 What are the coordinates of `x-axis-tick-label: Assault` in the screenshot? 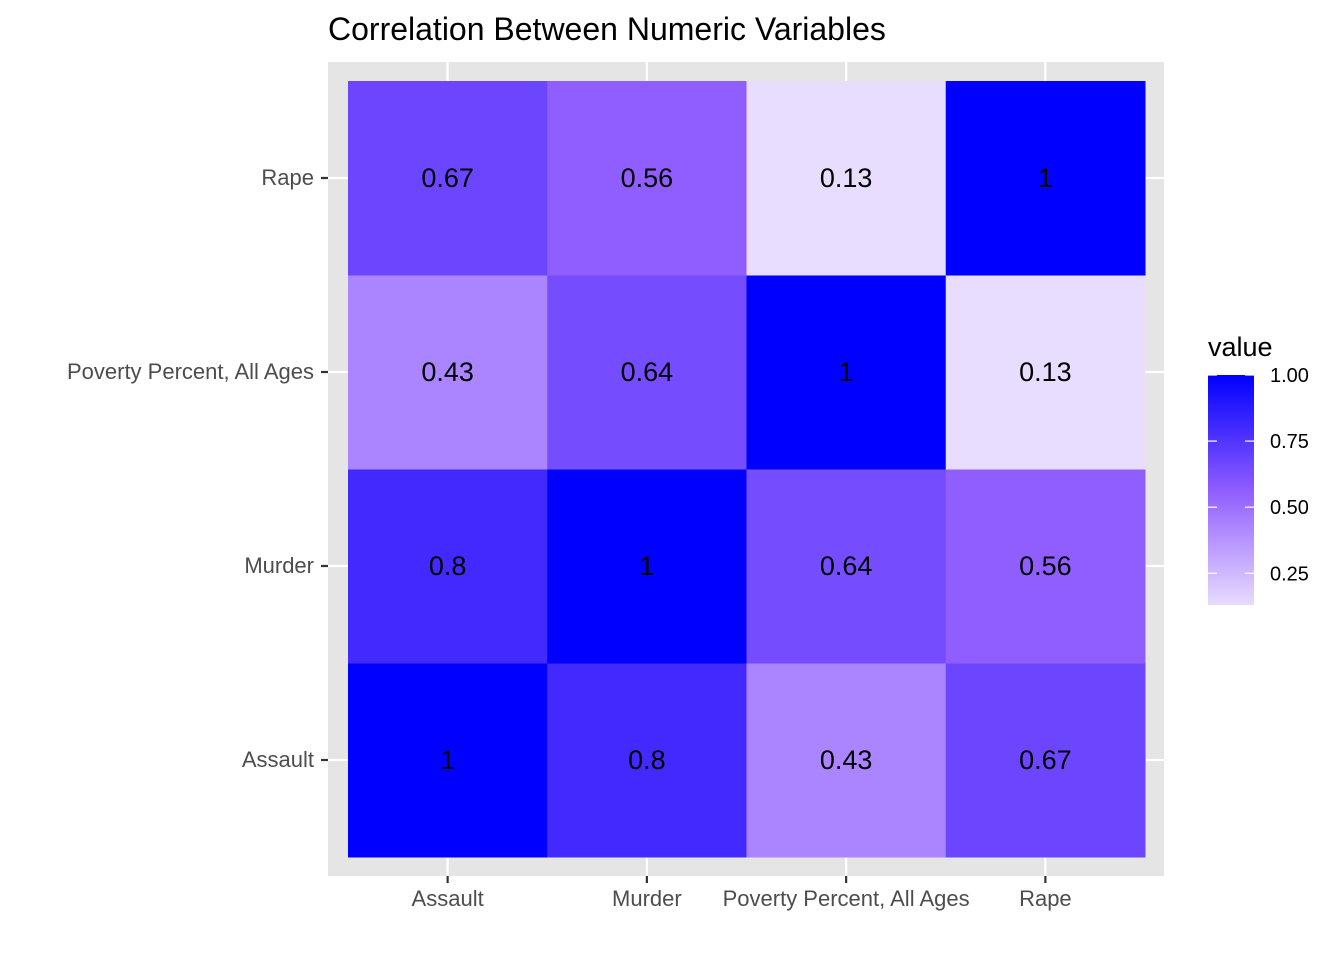 It's located at (448, 898).